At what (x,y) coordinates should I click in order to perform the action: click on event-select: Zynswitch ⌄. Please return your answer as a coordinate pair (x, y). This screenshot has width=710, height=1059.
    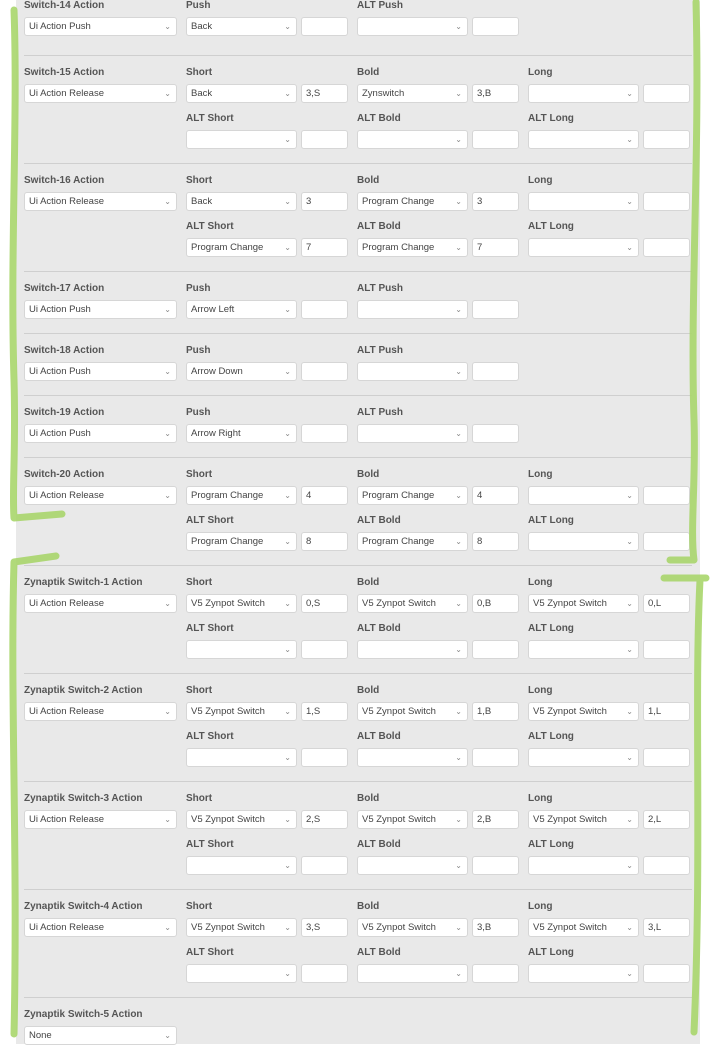
    Looking at the image, I should click on (412, 93).